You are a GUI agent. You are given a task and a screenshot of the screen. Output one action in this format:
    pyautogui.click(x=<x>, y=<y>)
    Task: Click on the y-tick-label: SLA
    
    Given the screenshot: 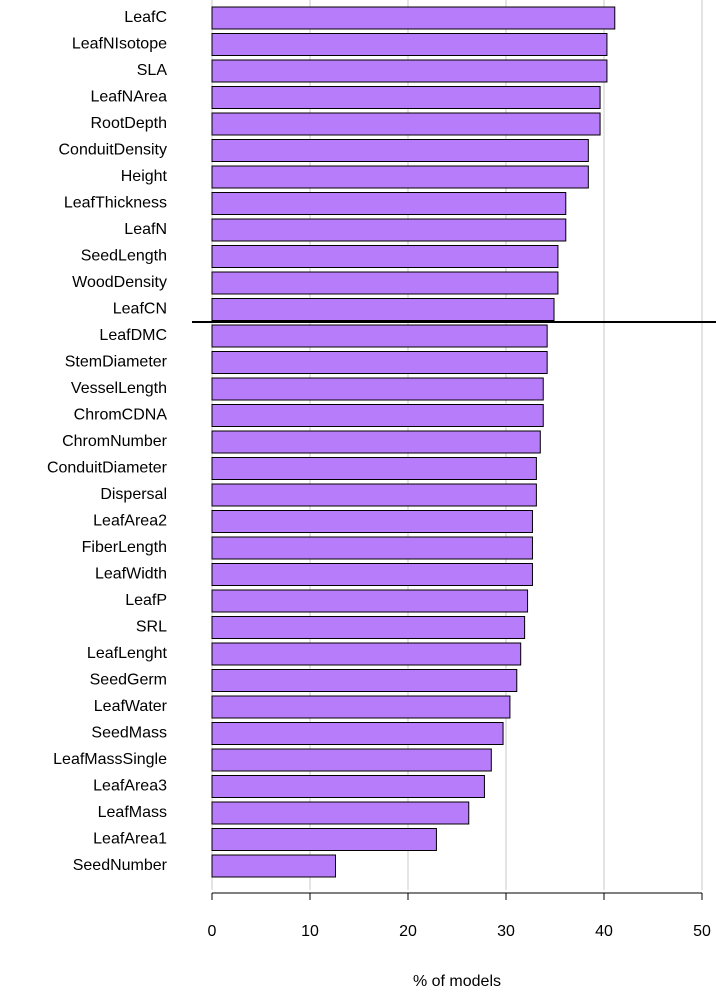 What is the action you would take?
    pyautogui.click(x=152, y=70)
    